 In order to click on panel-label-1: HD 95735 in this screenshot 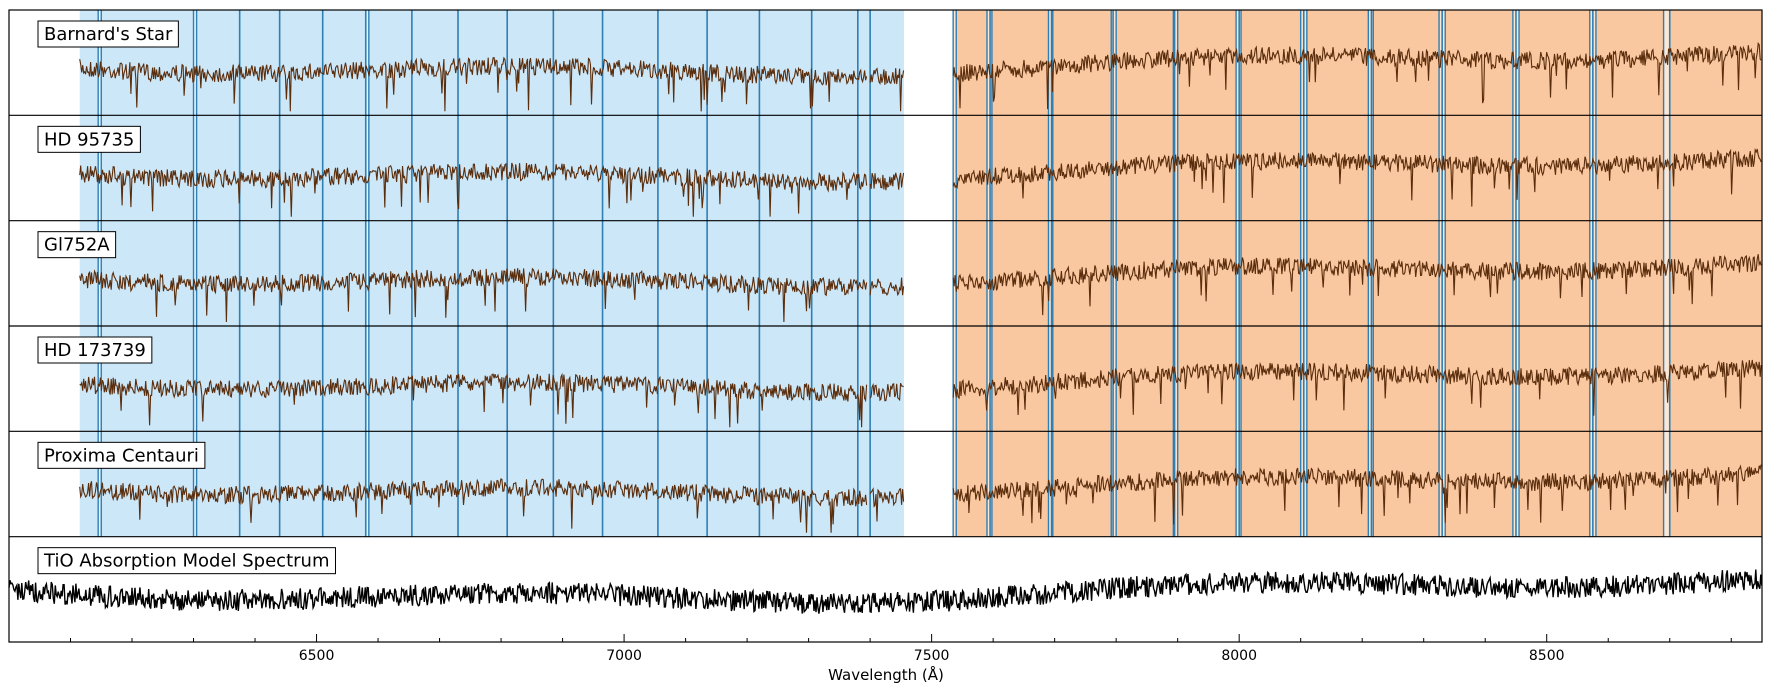, I will do `click(89, 139)`.